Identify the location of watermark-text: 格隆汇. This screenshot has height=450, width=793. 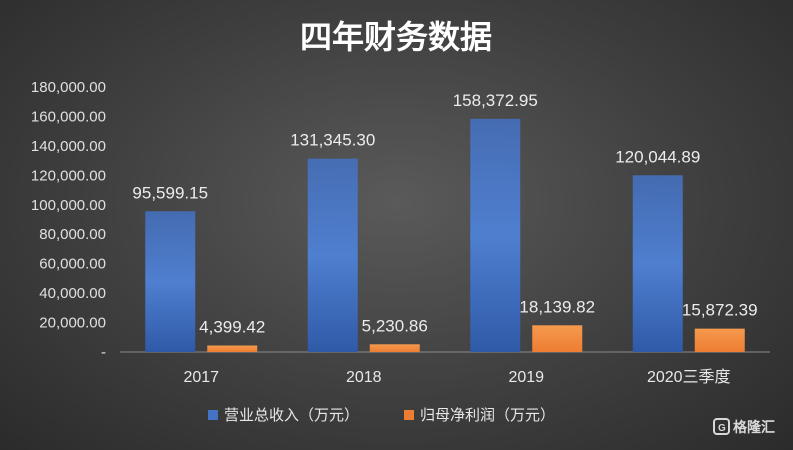
(754, 427).